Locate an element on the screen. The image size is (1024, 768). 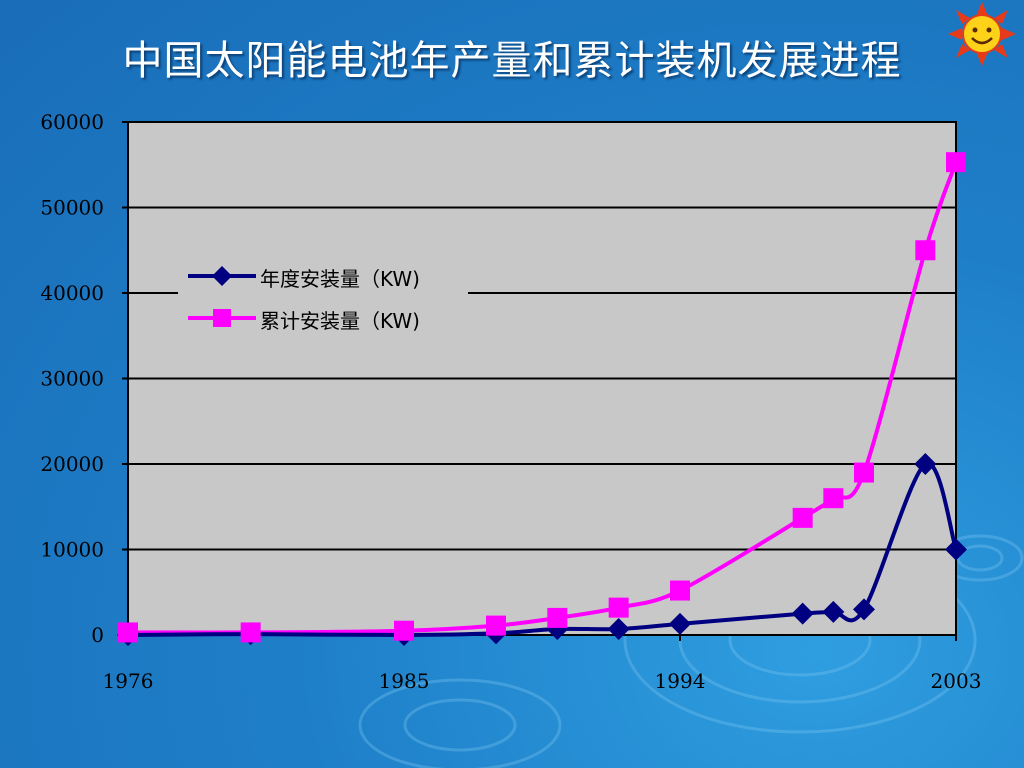
legend-item-cumulative: 累计安装量（KW) is located at coordinates (323, 318).